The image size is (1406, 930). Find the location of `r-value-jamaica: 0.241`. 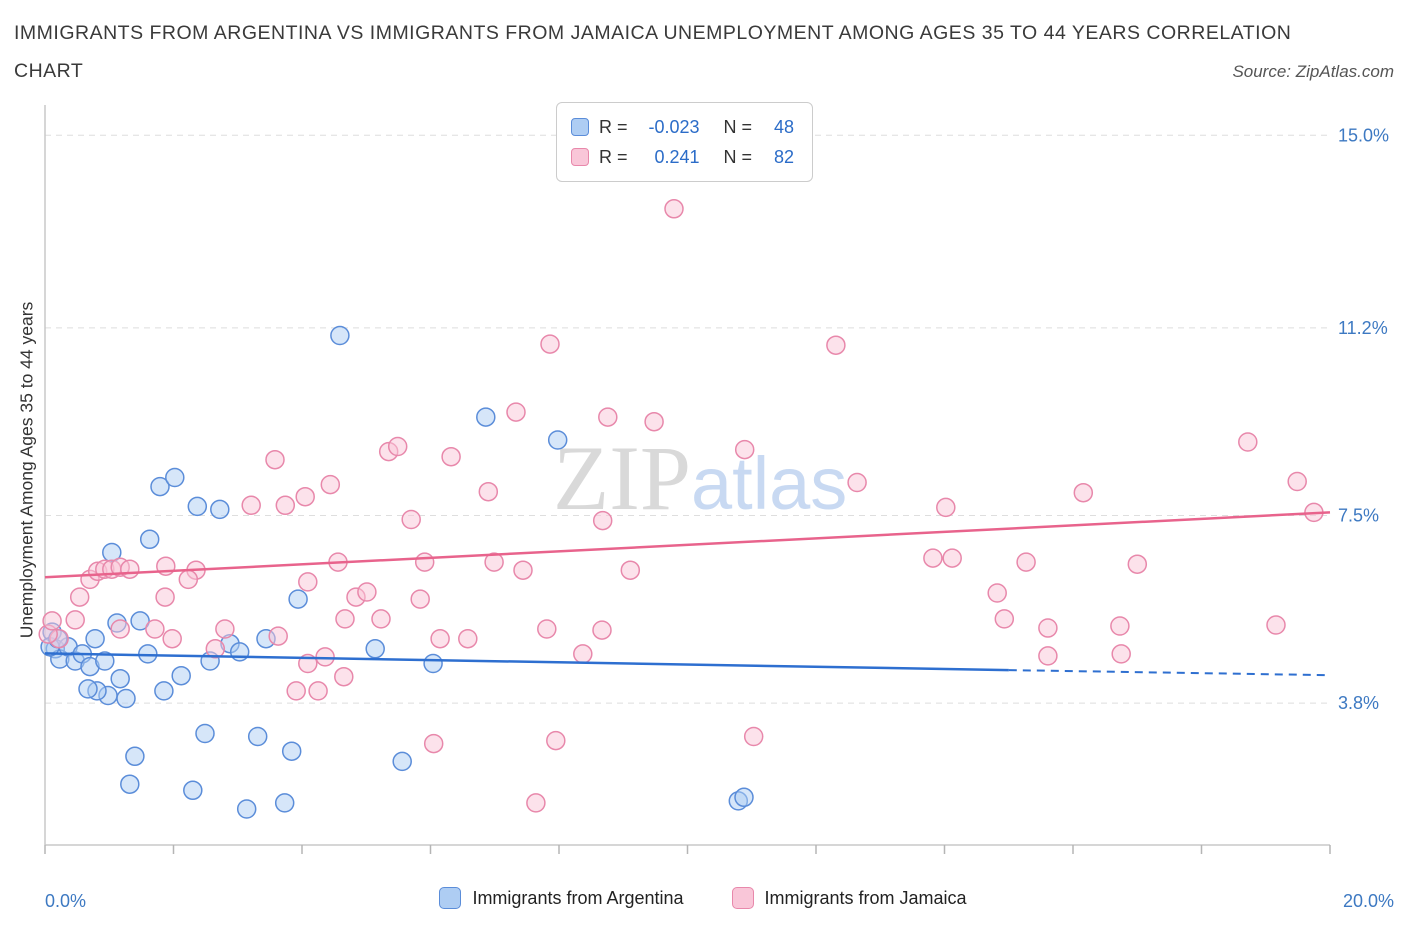

r-value-jamaica: 0.241 is located at coordinates (677, 156).